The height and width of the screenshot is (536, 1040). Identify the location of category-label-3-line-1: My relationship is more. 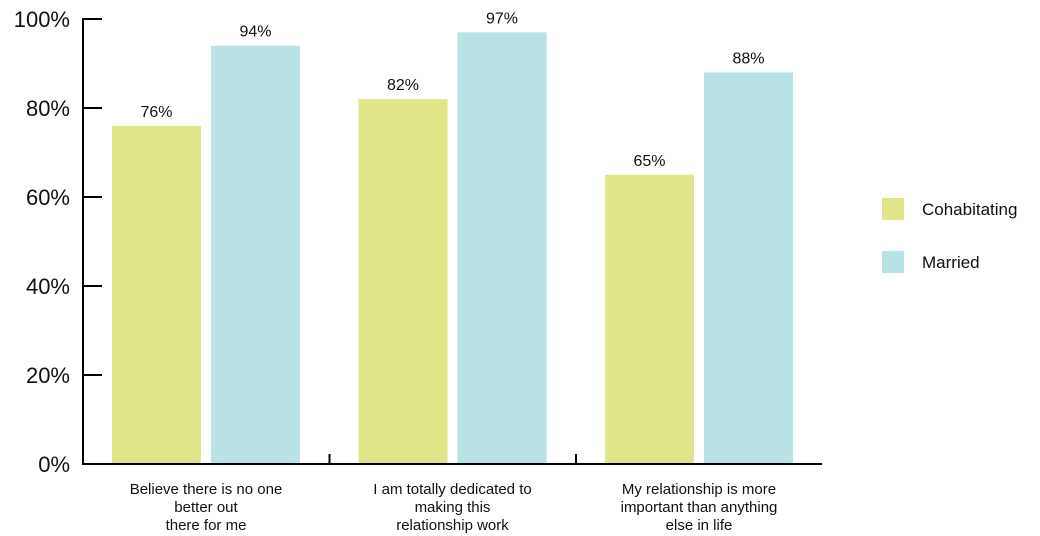
(699, 489).